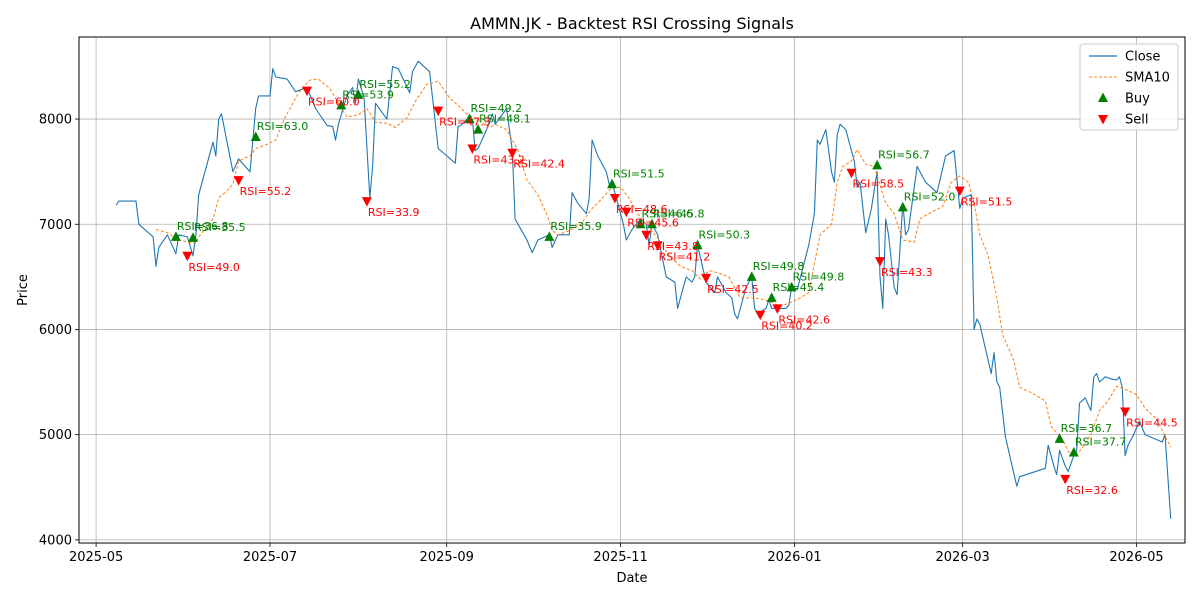  What do you see at coordinates (962, 557) in the screenshot?
I see `x-tick-label: 2026-03` at bounding box center [962, 557].